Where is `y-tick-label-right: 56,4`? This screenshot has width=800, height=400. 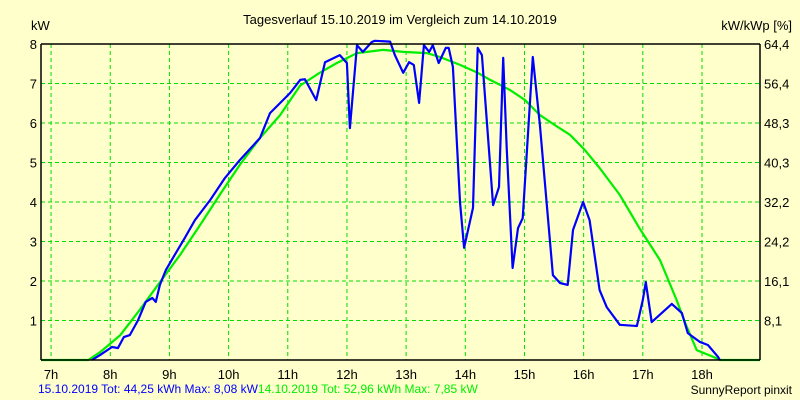
y-tick-label-right: 56,4 is located at coordinates (776, 84).